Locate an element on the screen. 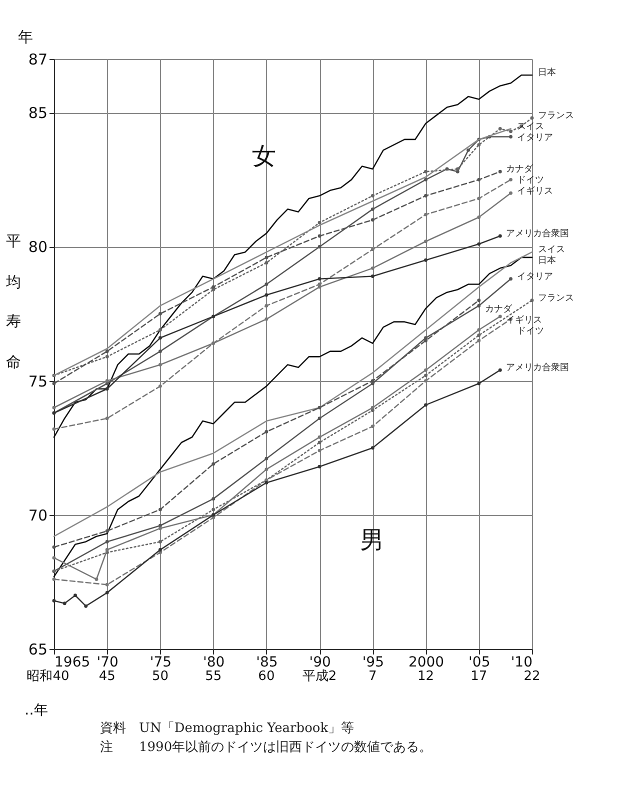 This screenshot has width=637, height=801. text: 12 is located at coordinates (426, 676).